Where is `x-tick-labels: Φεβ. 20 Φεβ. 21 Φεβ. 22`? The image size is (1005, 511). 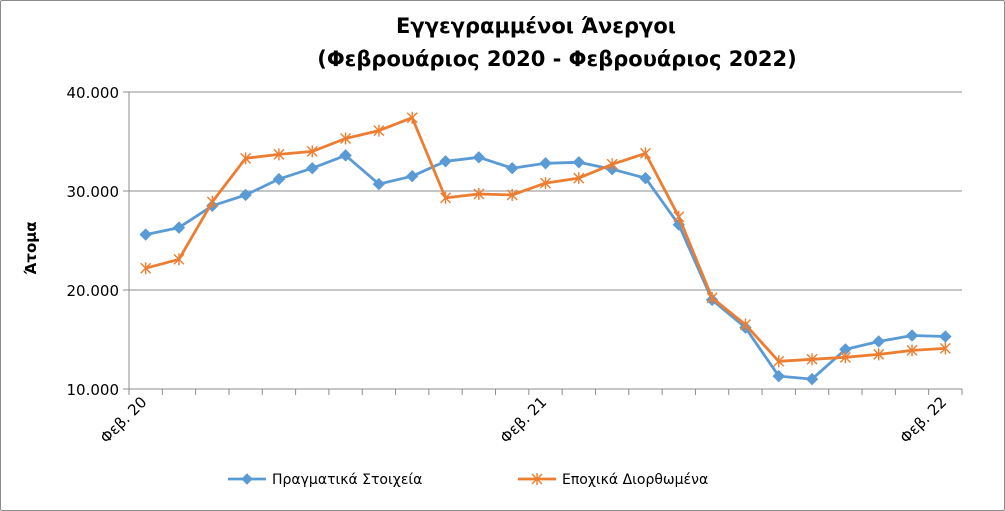 x-tick-labels: Φεβ. 20 Φεβ. 21 Φεβ. 22 is located at coordinates (524, 420).